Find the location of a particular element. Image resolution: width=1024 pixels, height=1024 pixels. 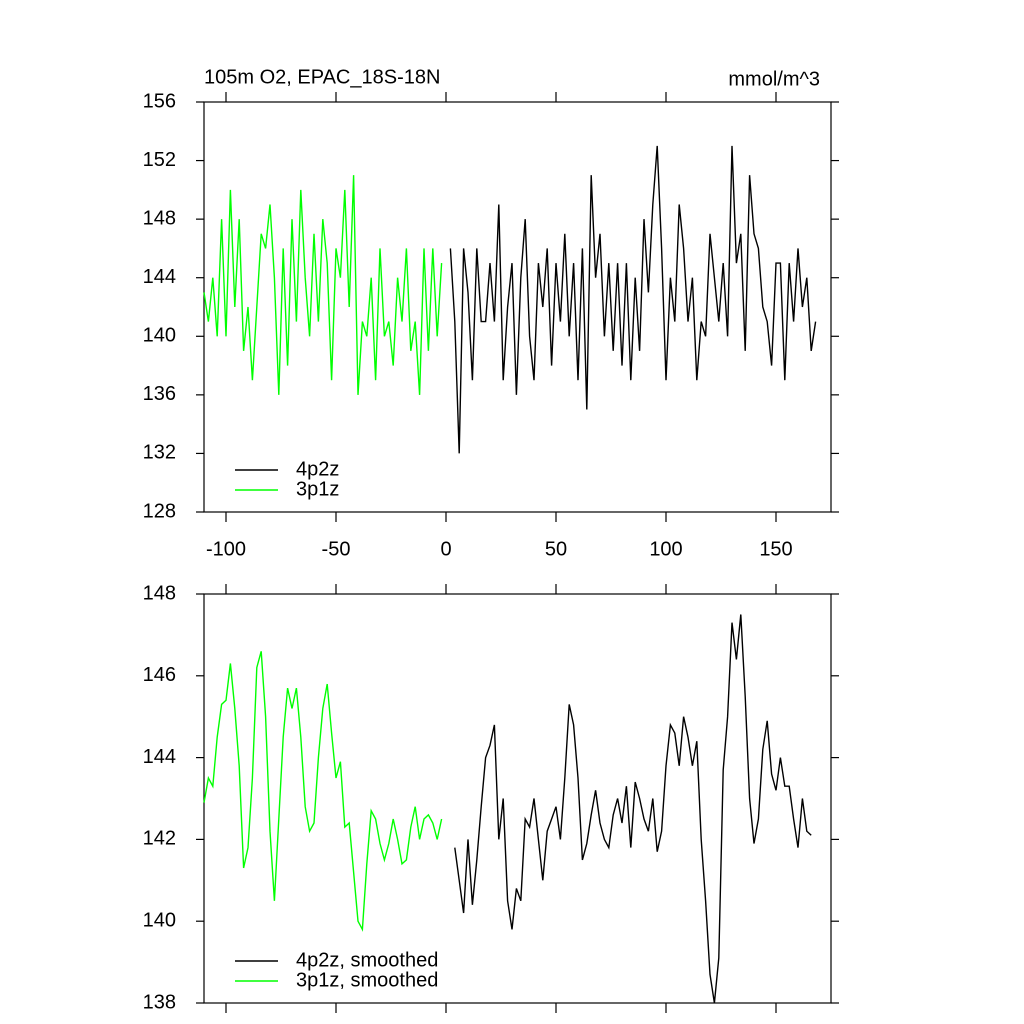

units-label: mmol/m^3 is located at coordinates (774, 79).